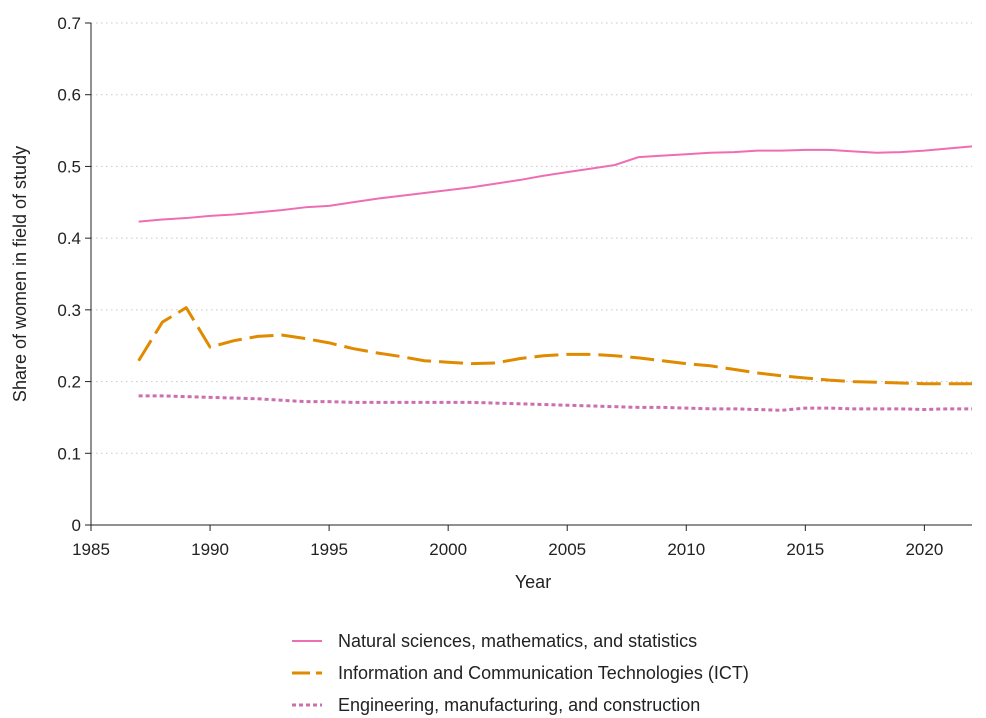  What do you see at coordinates (69, 23) in the screenshot?
I see `y-tick-label: 0.7` at bounding box center [69, 23].